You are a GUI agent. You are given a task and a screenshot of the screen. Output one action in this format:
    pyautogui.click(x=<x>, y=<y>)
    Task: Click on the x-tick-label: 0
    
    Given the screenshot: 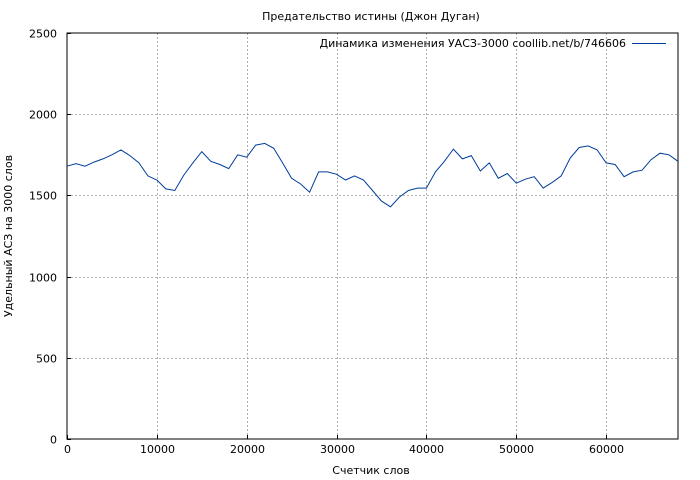 What is the action you would take?
    pyautogui.click(x=67, y=449)
    